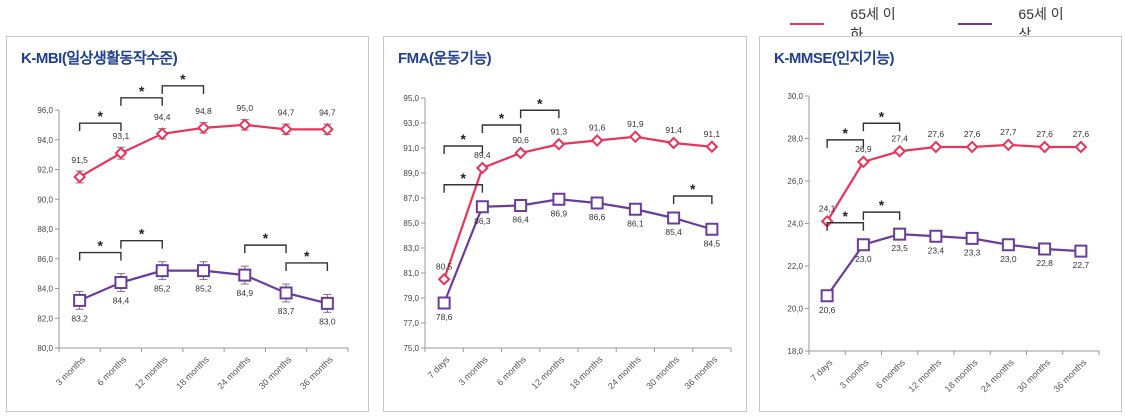  What do you see at coordinates (411, 323) in the screenshot?
I see `y-tick-label: 77,0` at bounding box center [411, 323].